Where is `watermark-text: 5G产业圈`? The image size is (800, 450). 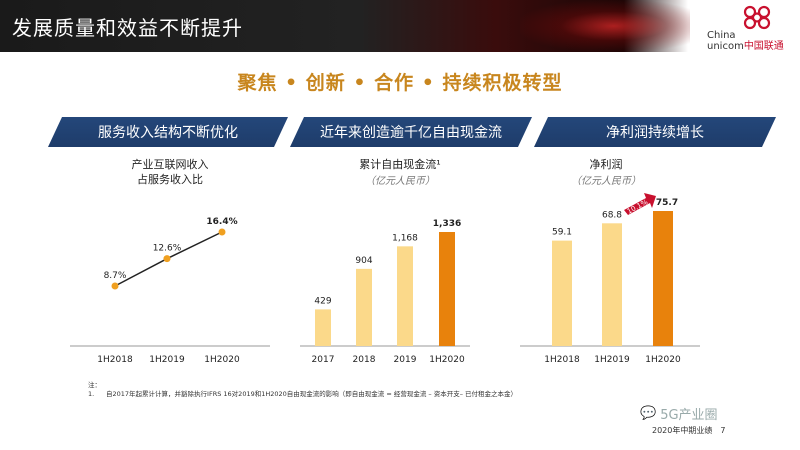
watermark-text: 5G产业圈 is located at coordinates (689, 415).